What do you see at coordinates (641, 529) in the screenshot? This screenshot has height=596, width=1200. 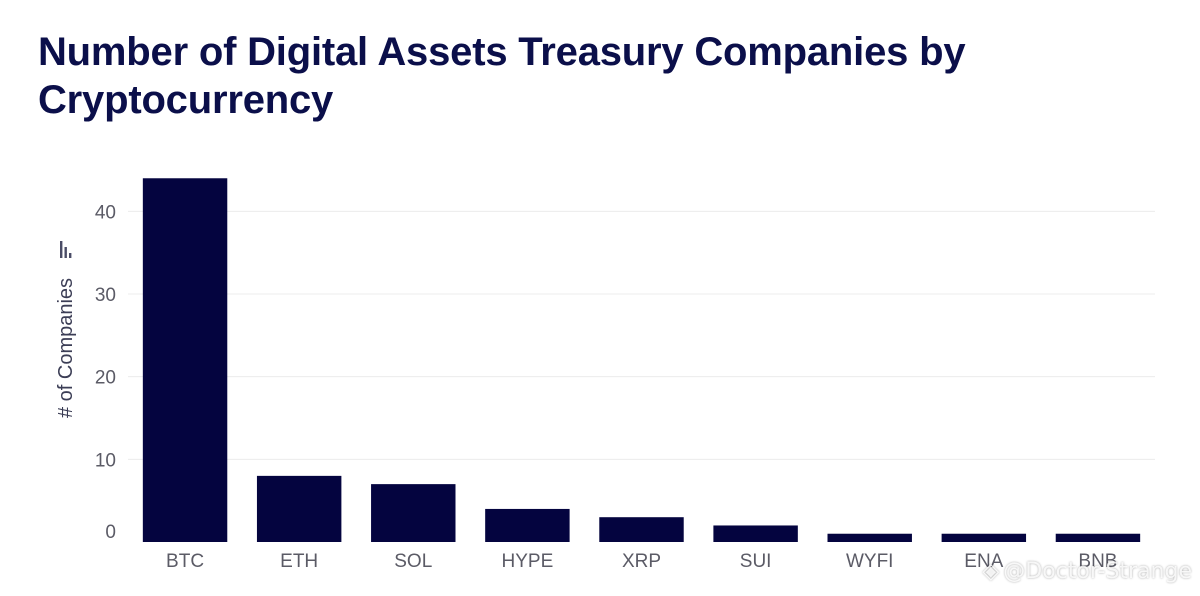 I see `bar-xrp` at bounding box center [641, 529].